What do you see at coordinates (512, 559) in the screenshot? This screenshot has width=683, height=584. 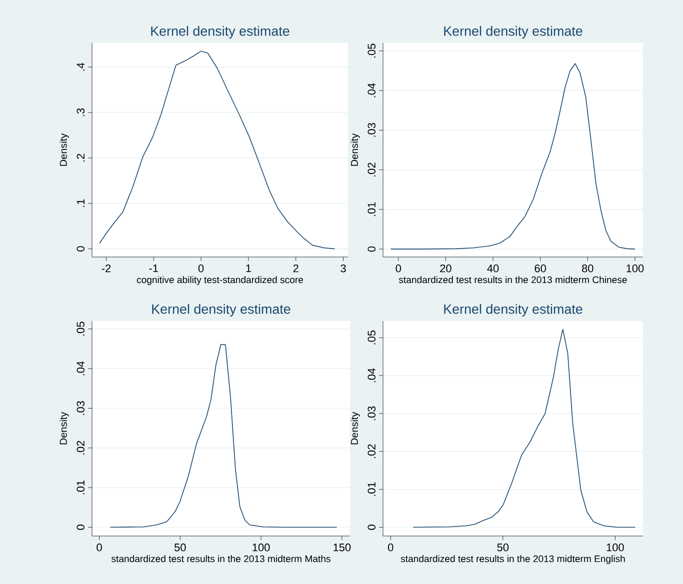 I see `x-axis-title: standardized test results in the 2013 midterm English` at bounding box center [512, 559].